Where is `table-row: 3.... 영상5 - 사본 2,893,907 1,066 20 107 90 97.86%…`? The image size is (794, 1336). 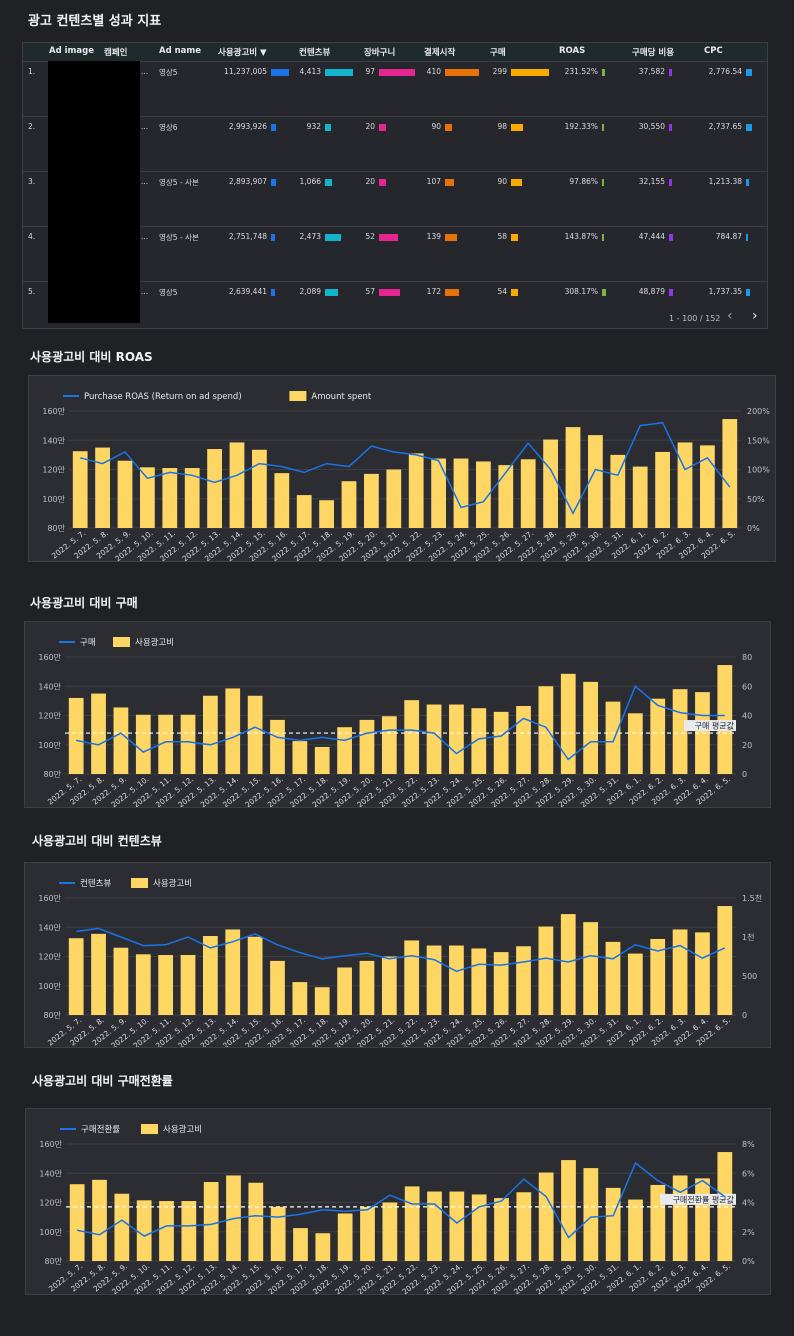 table-row: 3.... 영상5 - 사본 2,893,907 1,066 20 107 90 97.86%… is located at coordinates (395, 198).